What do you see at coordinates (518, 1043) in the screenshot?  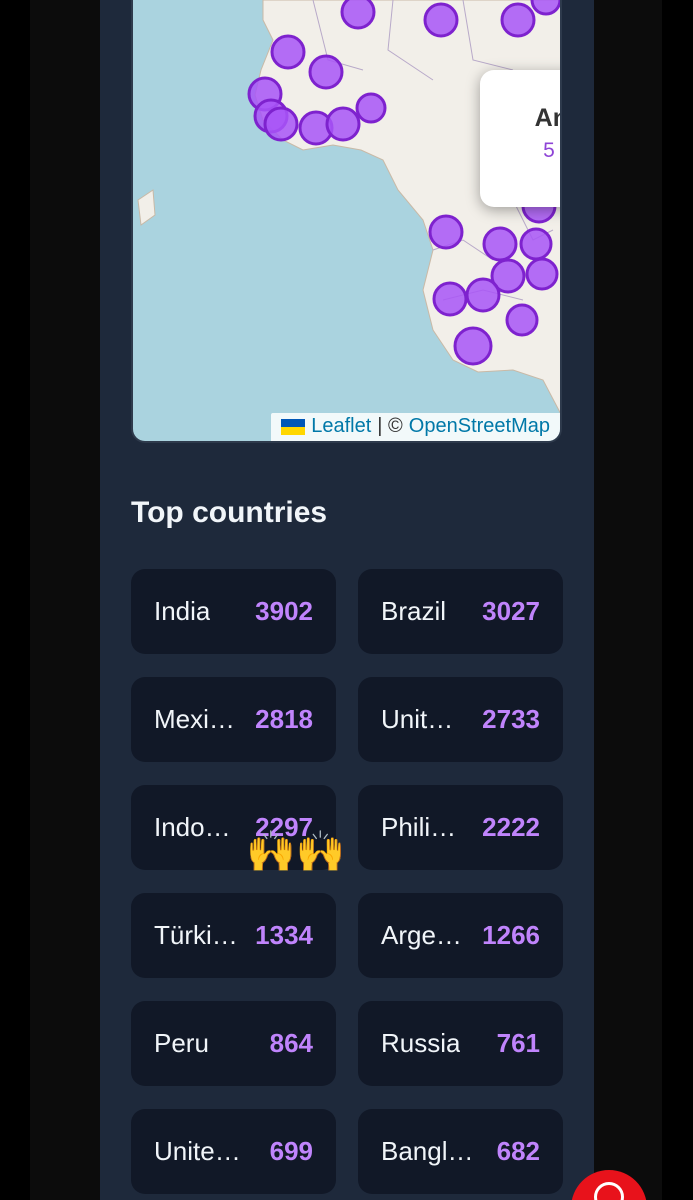 I see `country-count: 761` at bounding box center [518, 1043].